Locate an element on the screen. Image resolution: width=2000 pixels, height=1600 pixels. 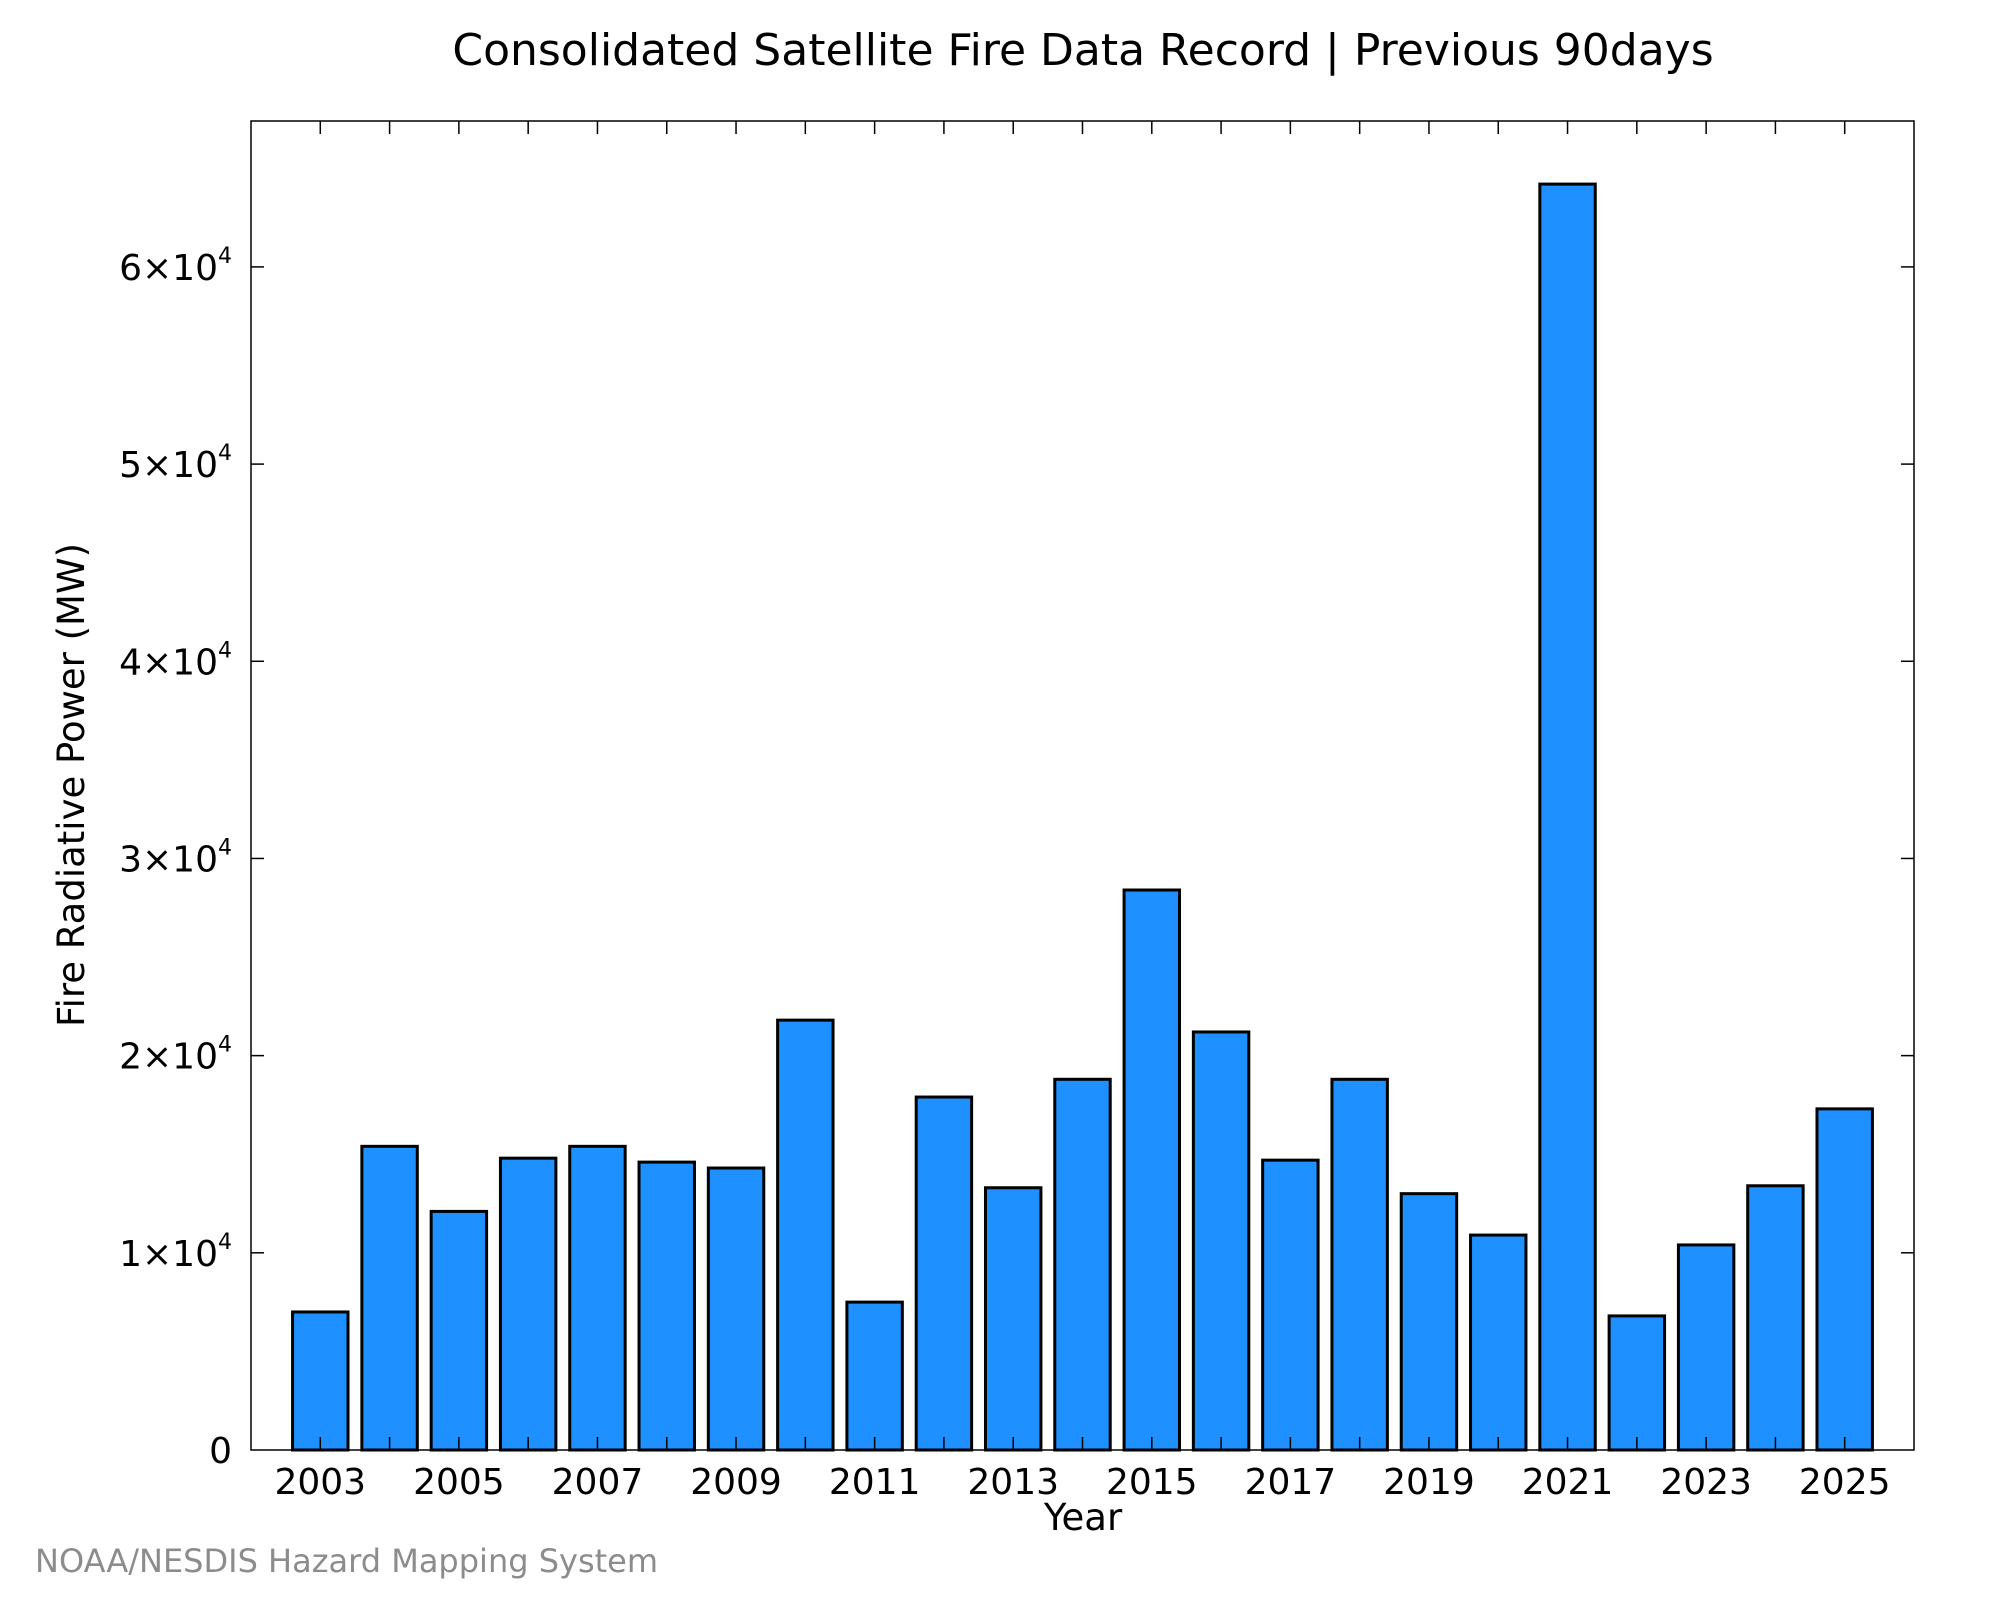
y-tick-label: 3×10⁴ is located at coordinates (175, 857).